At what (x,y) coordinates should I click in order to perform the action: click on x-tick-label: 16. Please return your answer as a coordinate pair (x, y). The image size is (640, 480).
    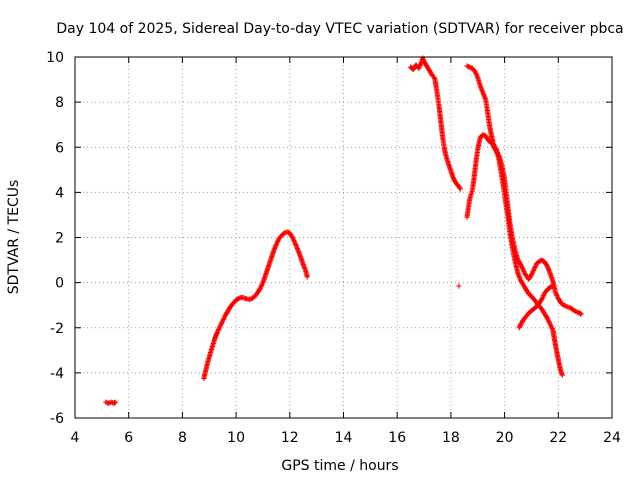
    Looking at the image, I should click on (397, 438).